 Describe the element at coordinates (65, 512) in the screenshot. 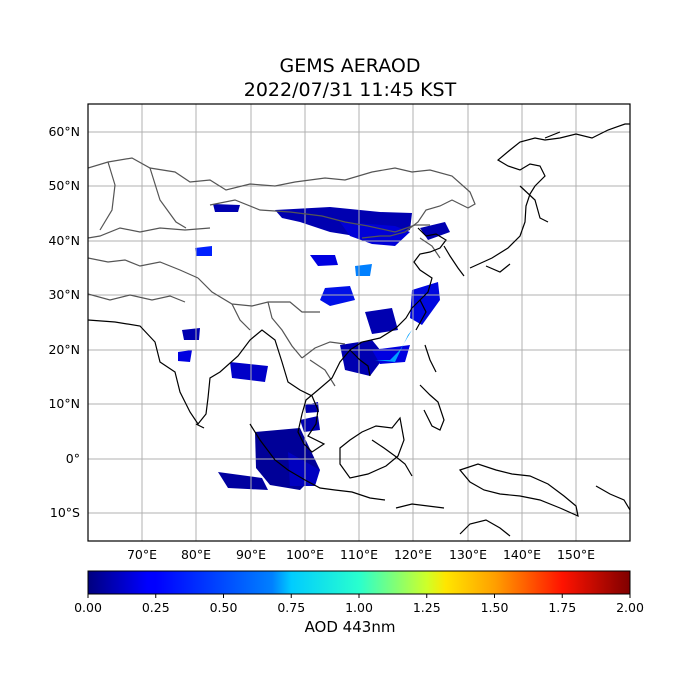

I see `lat-tick-label: 10°S` at that location.